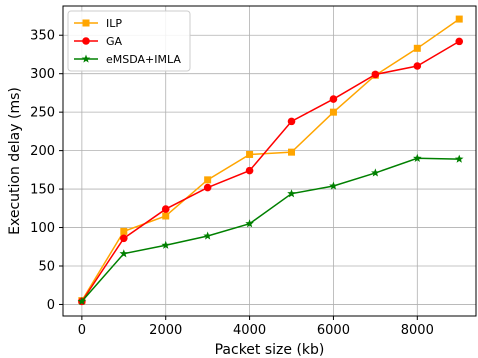 This screenshot has height=358, width=478. I want to click on legend-label: eMSDA+IMLA, so click(143, 59).